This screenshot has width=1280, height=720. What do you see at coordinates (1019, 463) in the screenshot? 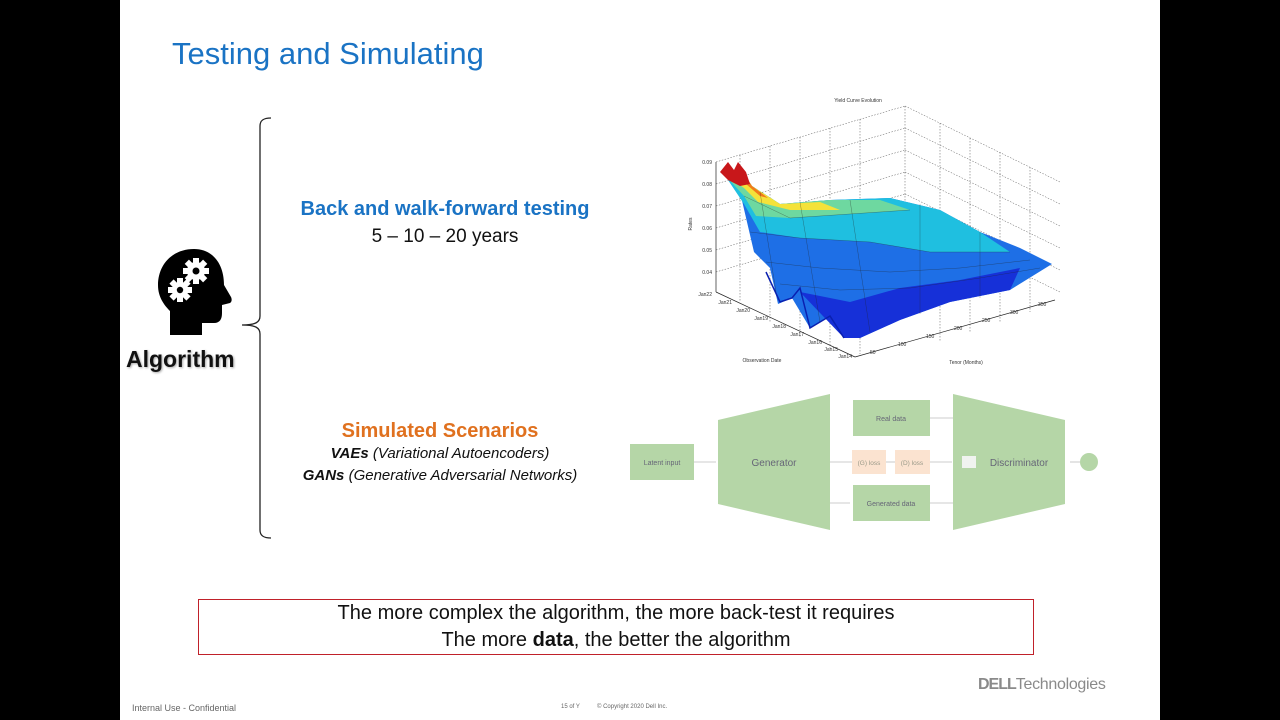
I see `discriminator-label: Discriminator` at bounding box center [1019, 463].